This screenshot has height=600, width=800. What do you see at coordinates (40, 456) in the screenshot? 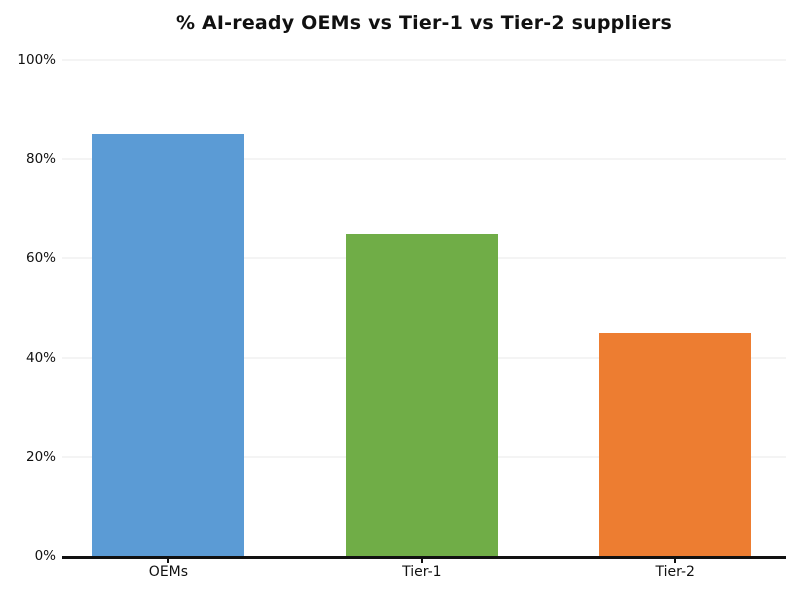
I see `y-tick-label: 20%` at bounding box center [40, 456].